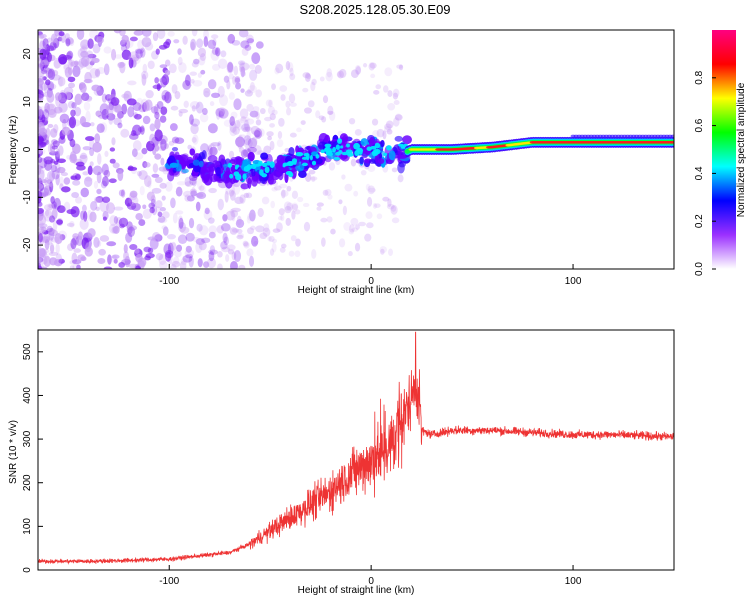 The image size is (750, 600). Describe the element at coordinates (13, 452) in the screenshot. I see `snr-y-axis-label: SNR (10 * v/v)` at that location.